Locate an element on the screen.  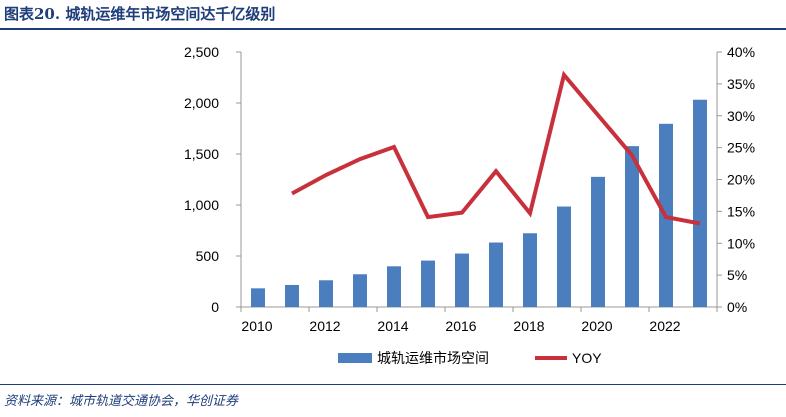
right-tick-label: 30% is located at coordinates (741, 116).